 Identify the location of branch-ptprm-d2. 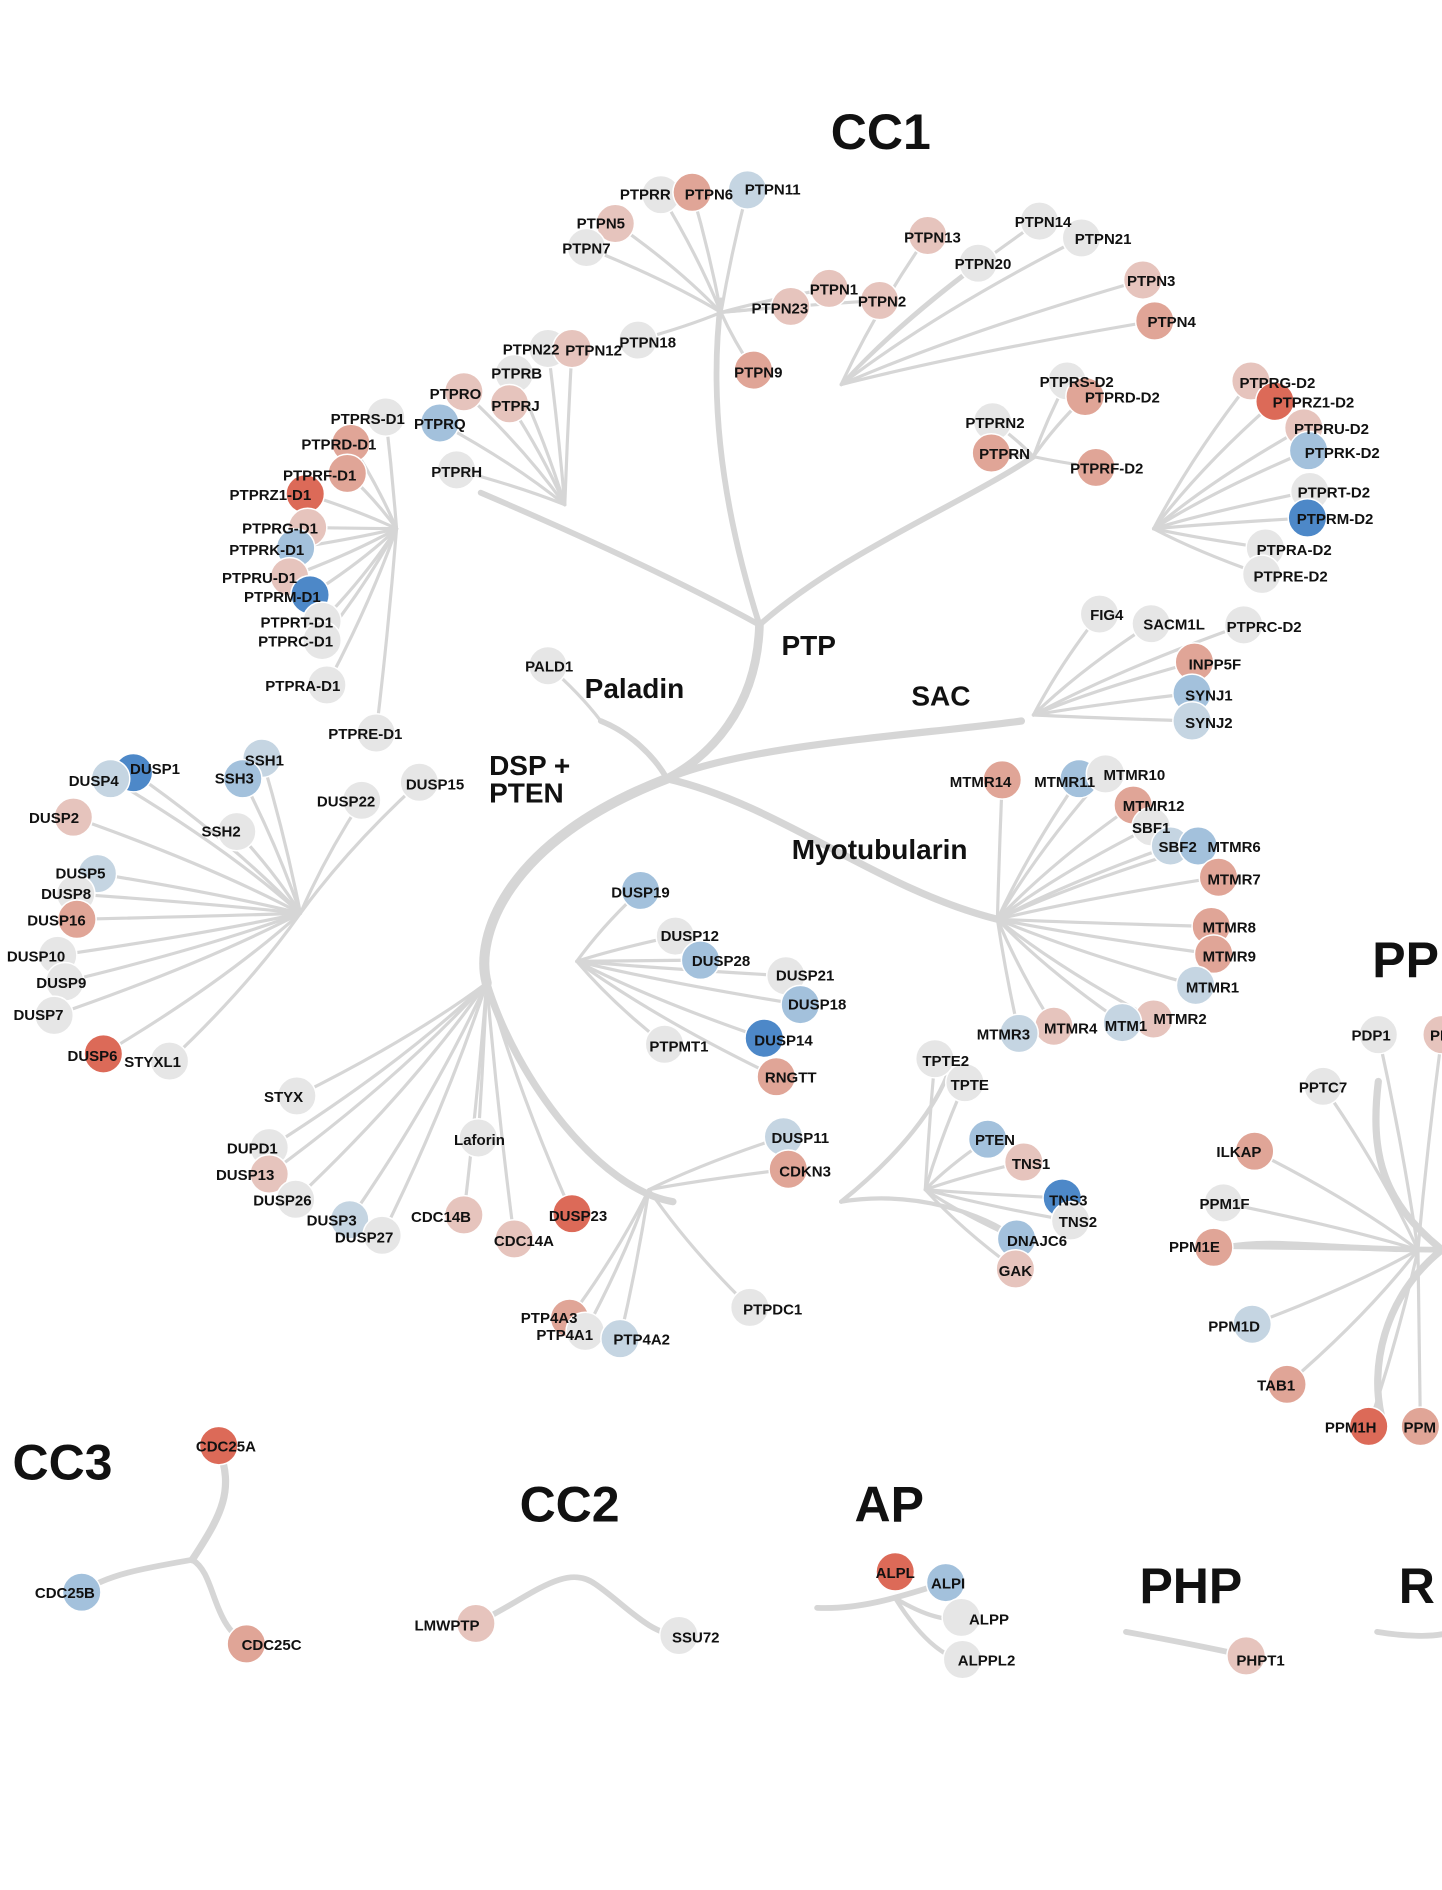
(1231, 523).